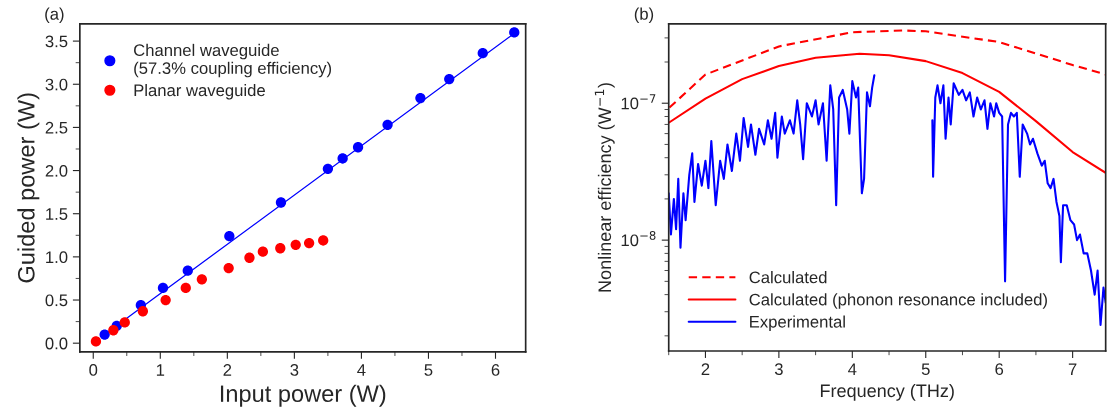 Image resolution: width=1109 pixels, height=411 pixels. Describe the element at coordinates (644, 15) in the screenshot. I see `chart-title: (b)` at that location.